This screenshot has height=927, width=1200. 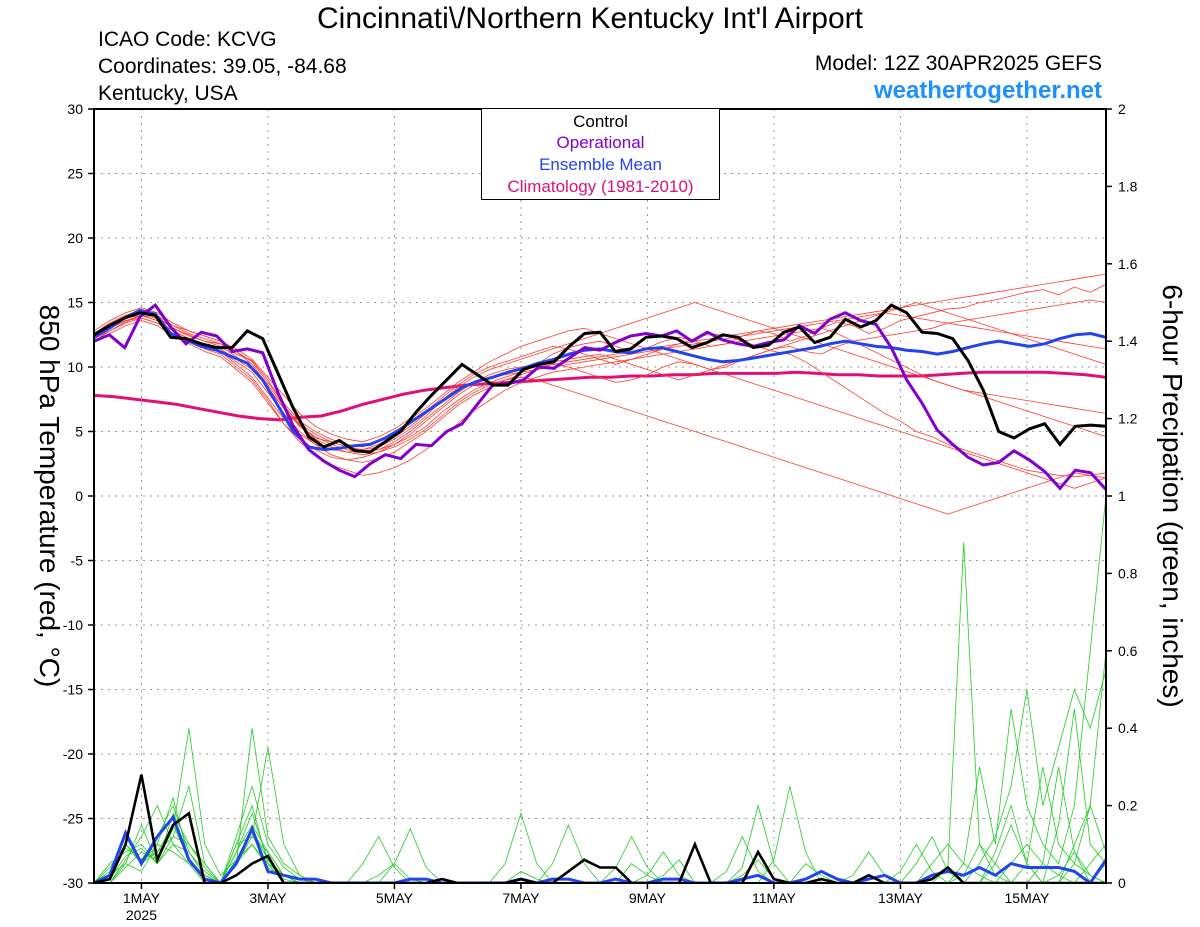 What do you see at coordinates (648, 898) in the screenshot?
I see `x-tick-label: 9MAY` at bounding box center [648, 898].